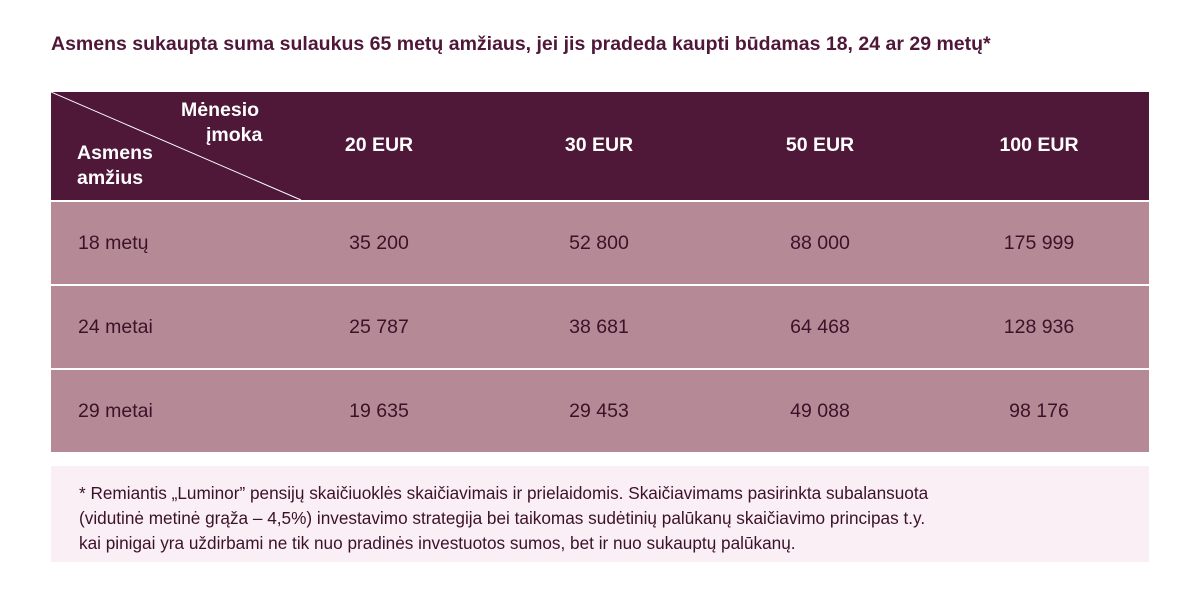 The height and width of the screenshot is (600, 1200). Describe the element at coordinates (115, 411) in the screenshot. I see `row-label: 29 metai` at that location.